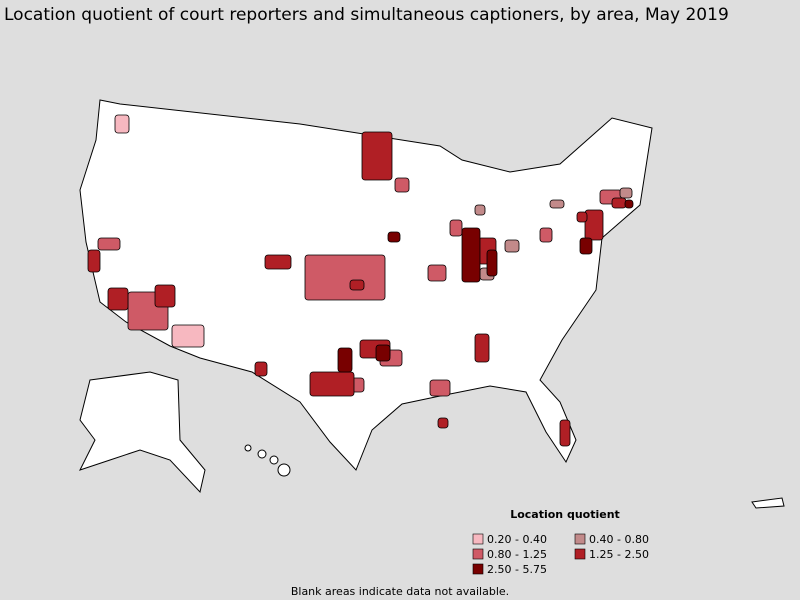  What do you see at coordinates (768, 503) in the screenshot?
I see `puerto-rico` at bounding box center [768, 503].